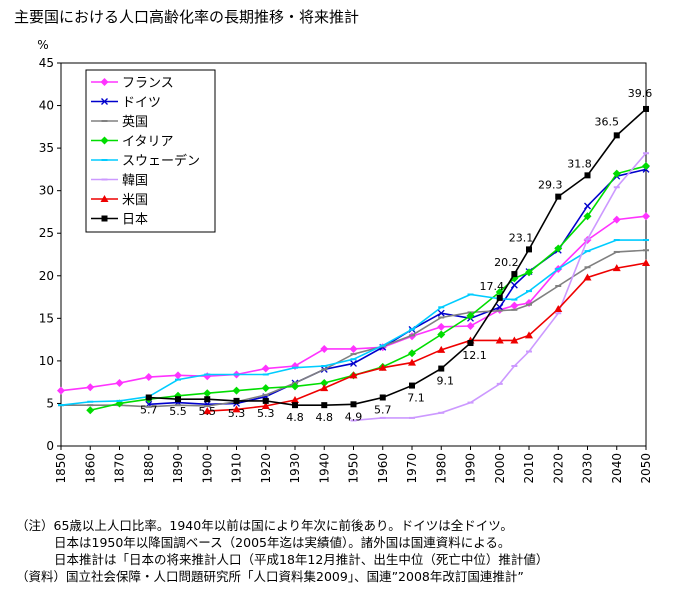 This screenshot has width=687, height=593. What do you see at coordinates (119, 181) in the screenshot?
I see `legend-item: 韓国` at bounding box center [119, 181].